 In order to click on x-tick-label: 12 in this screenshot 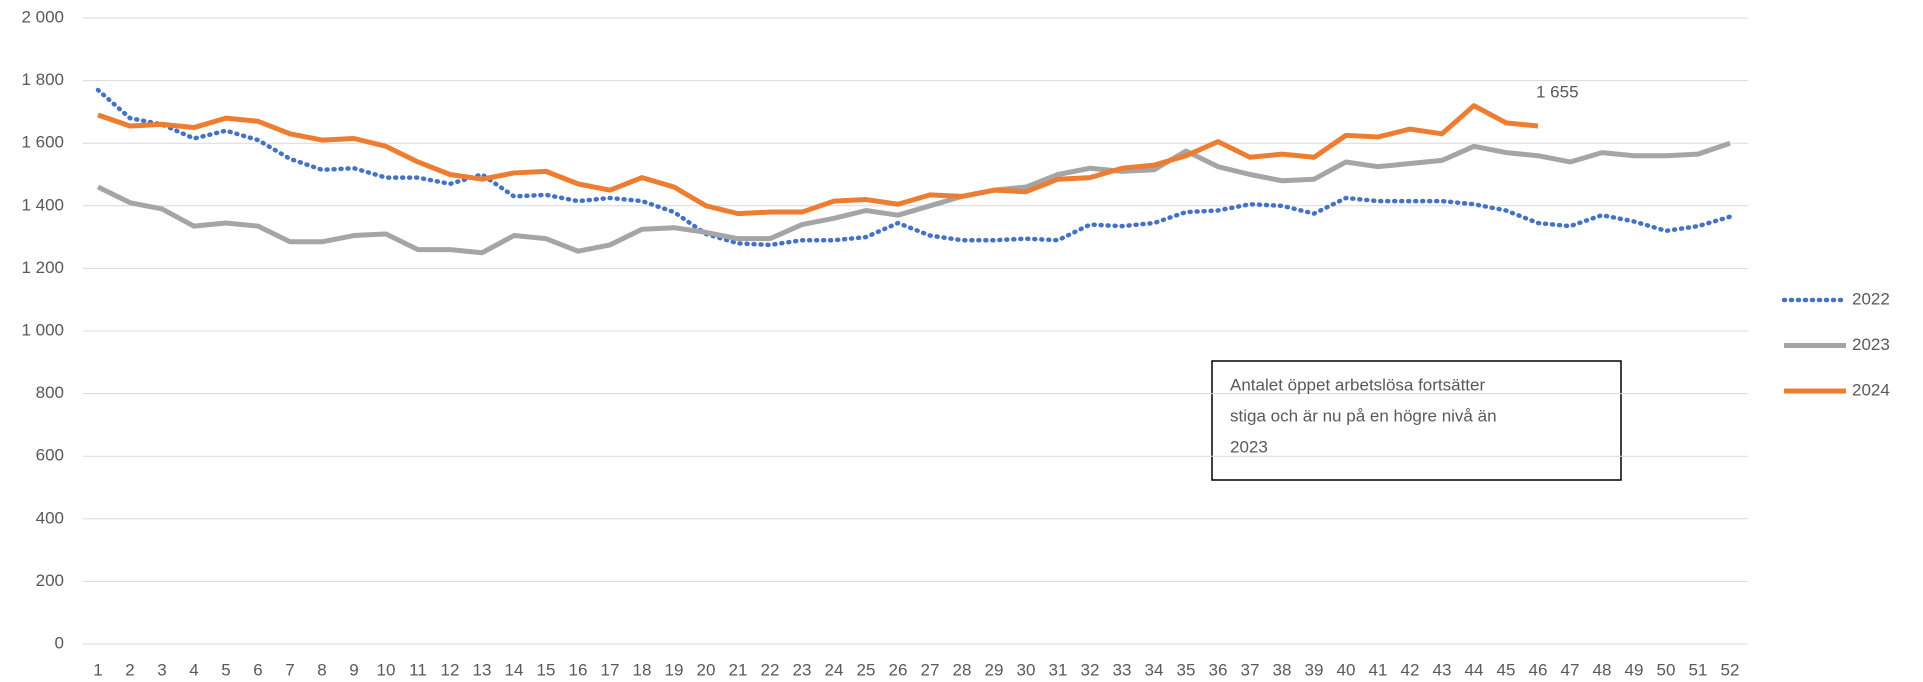, I will do `click(450, 669)`.